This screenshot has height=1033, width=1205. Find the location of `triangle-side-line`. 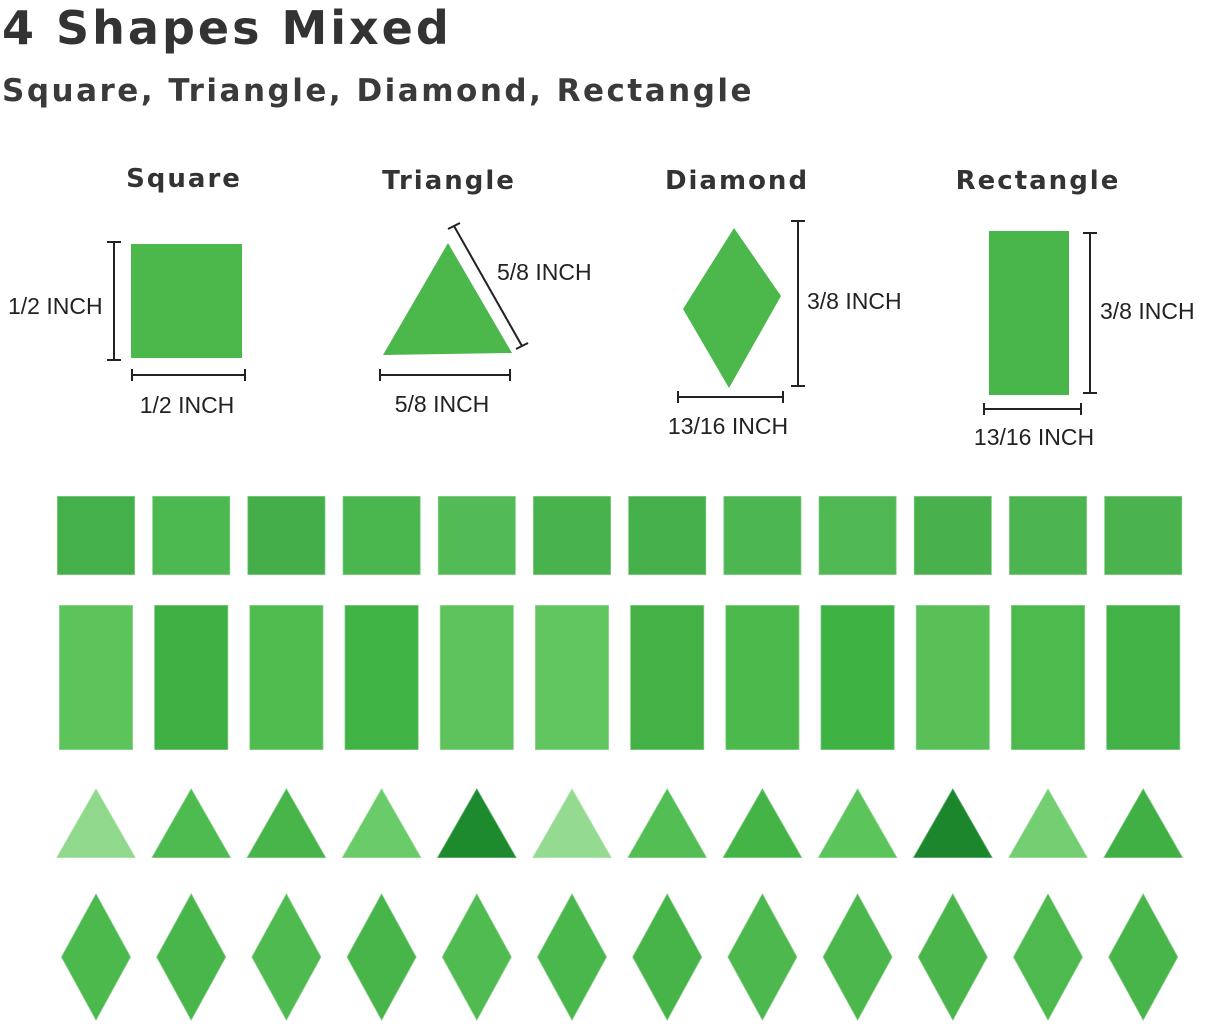

triangle-side-line is located at coordinates (488, 286).